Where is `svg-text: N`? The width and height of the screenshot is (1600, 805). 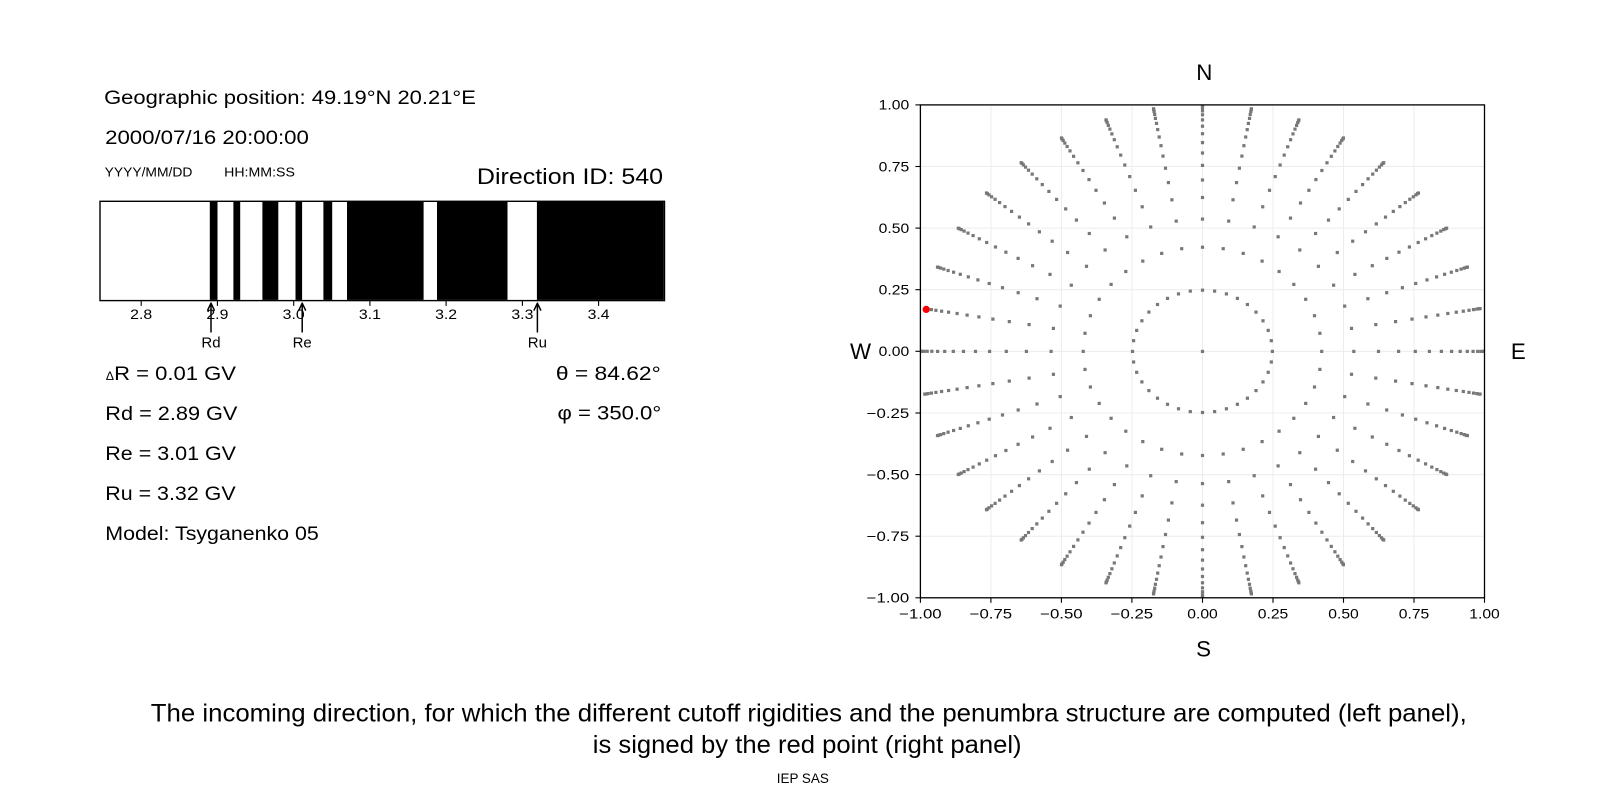
svg-text: N is located at coordinates (1204, 72).